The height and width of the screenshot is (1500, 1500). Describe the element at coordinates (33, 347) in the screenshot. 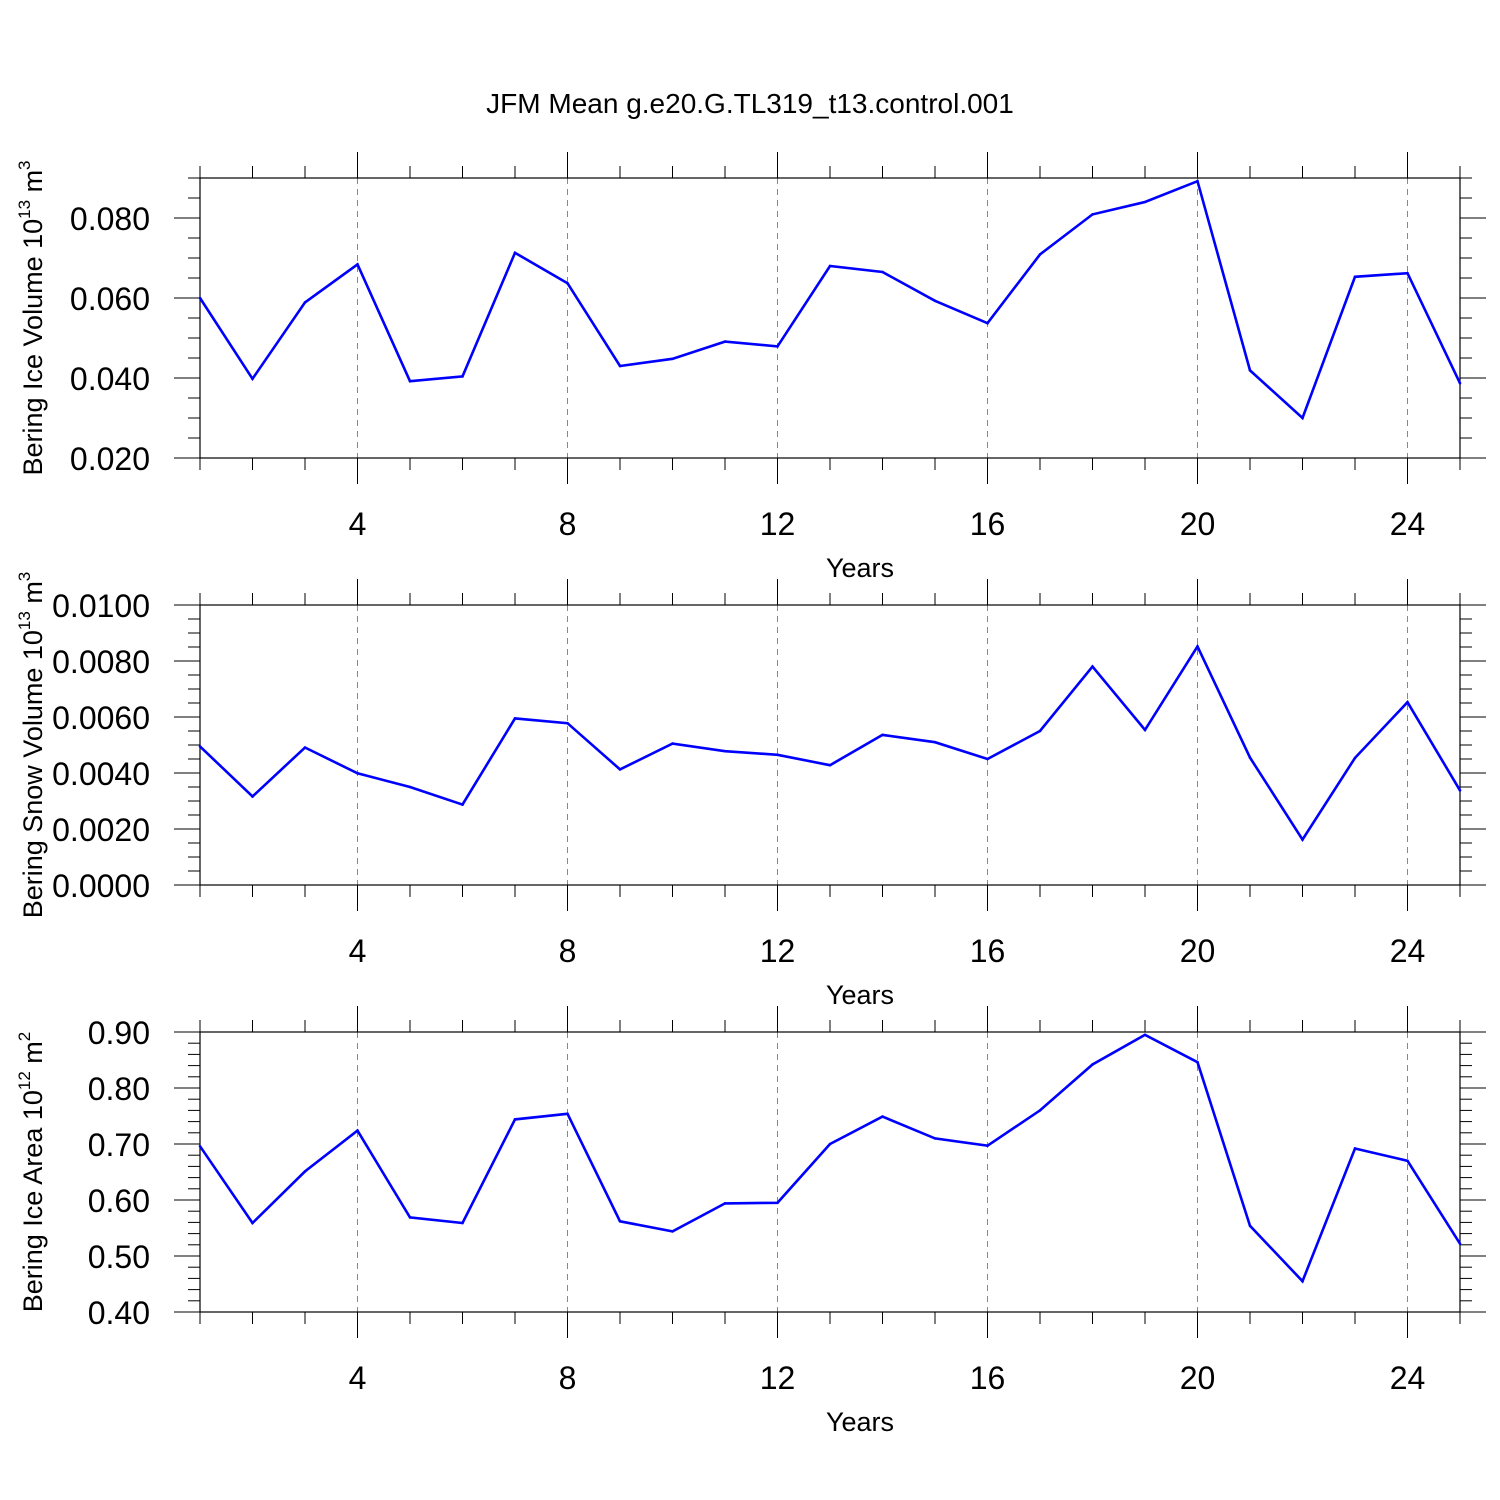

I see `y-axis-title-part: Bering Ice Volume 10` at that location.